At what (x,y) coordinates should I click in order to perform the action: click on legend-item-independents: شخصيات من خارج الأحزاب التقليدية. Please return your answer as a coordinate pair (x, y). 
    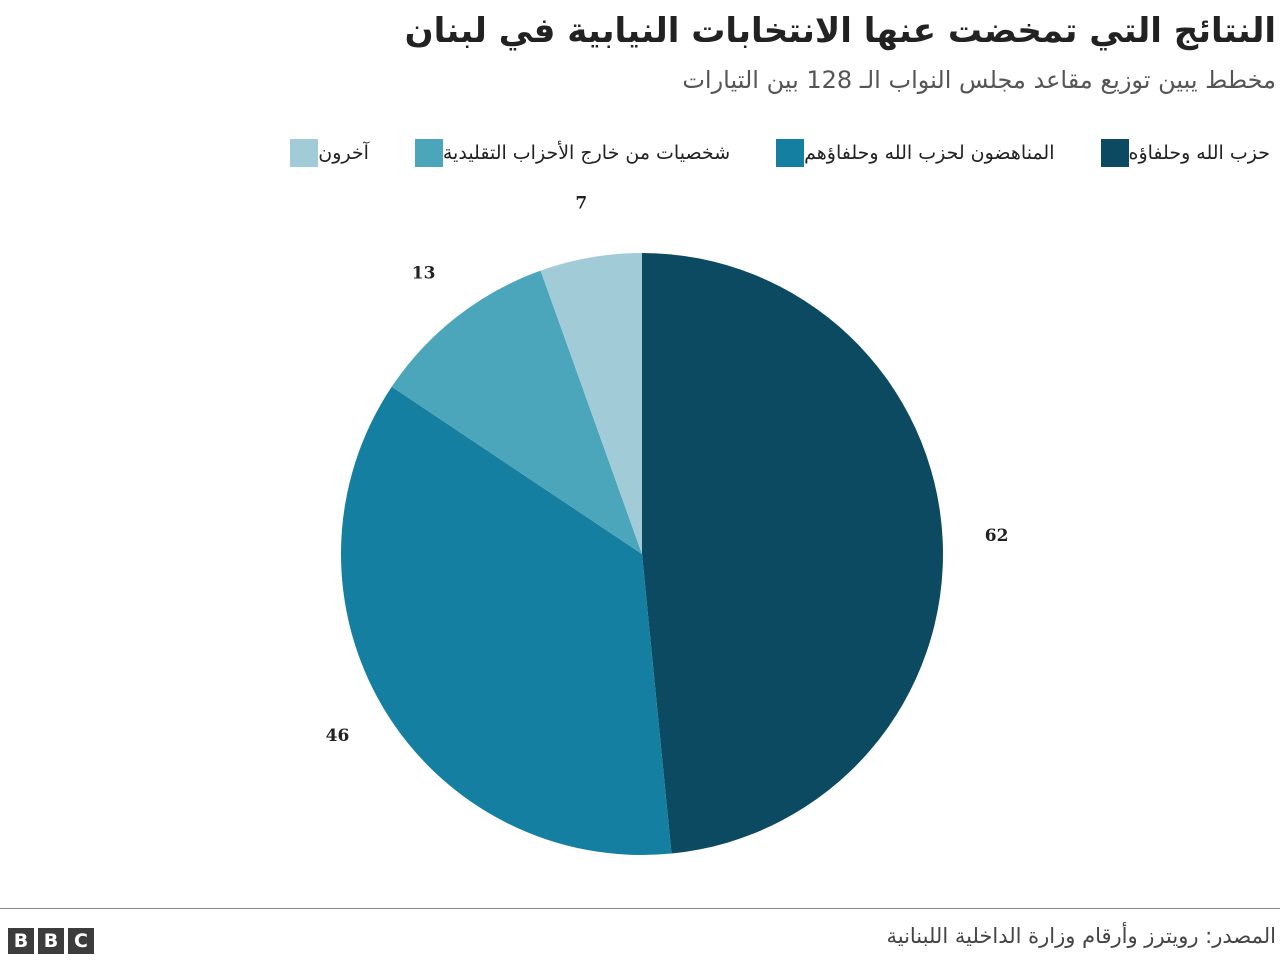
    Looking at the image, I should click on (577, 153).